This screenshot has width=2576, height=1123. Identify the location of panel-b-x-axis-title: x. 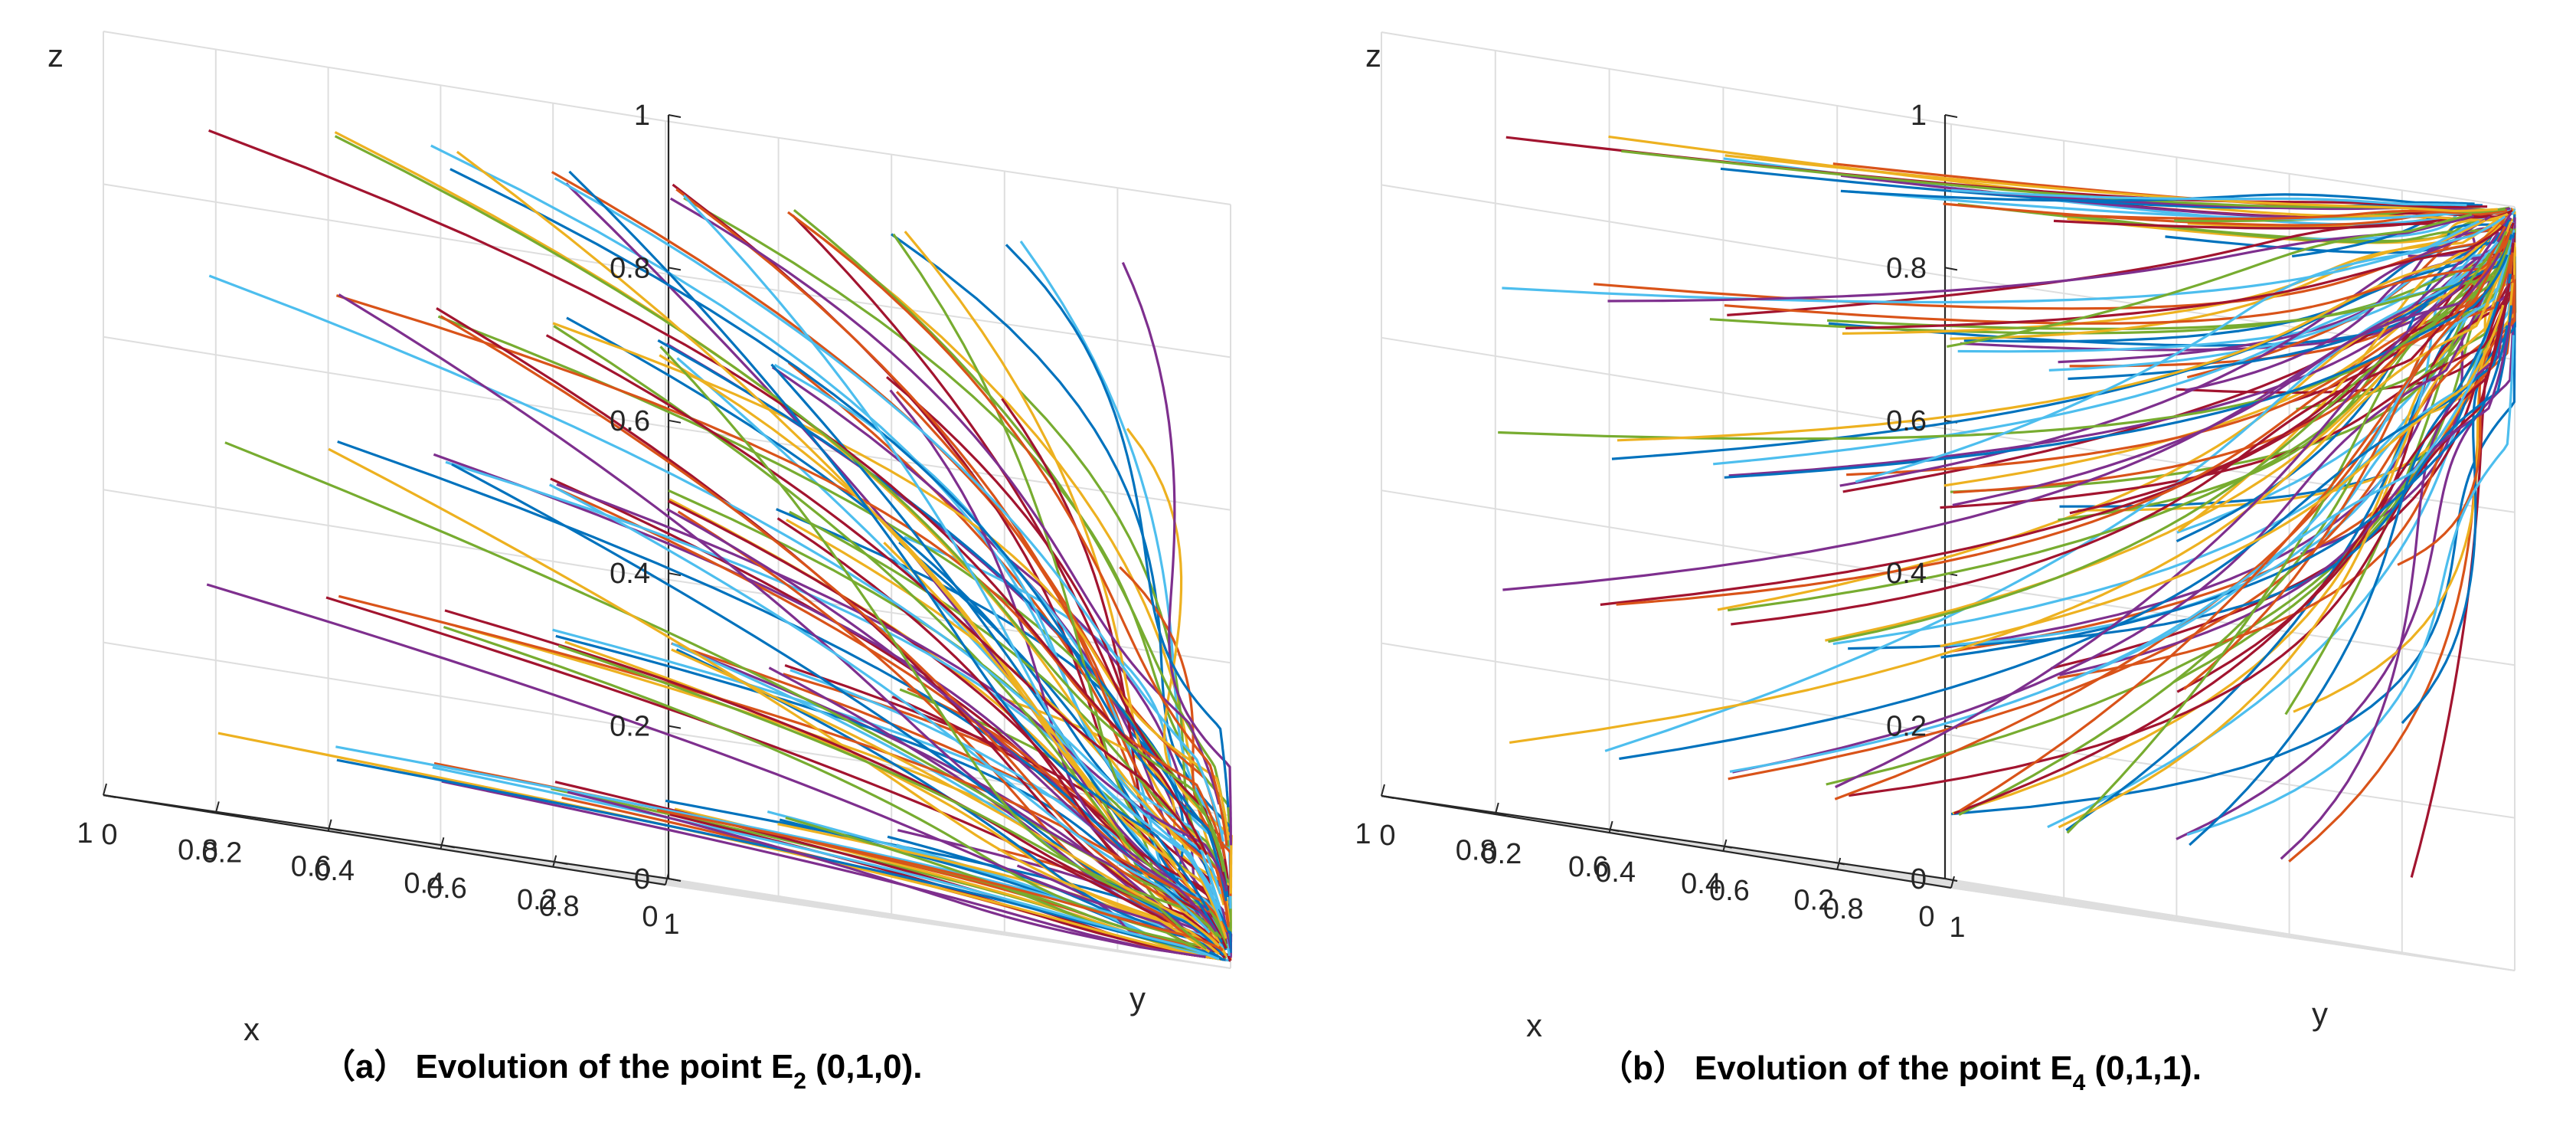
(1534, 1025).